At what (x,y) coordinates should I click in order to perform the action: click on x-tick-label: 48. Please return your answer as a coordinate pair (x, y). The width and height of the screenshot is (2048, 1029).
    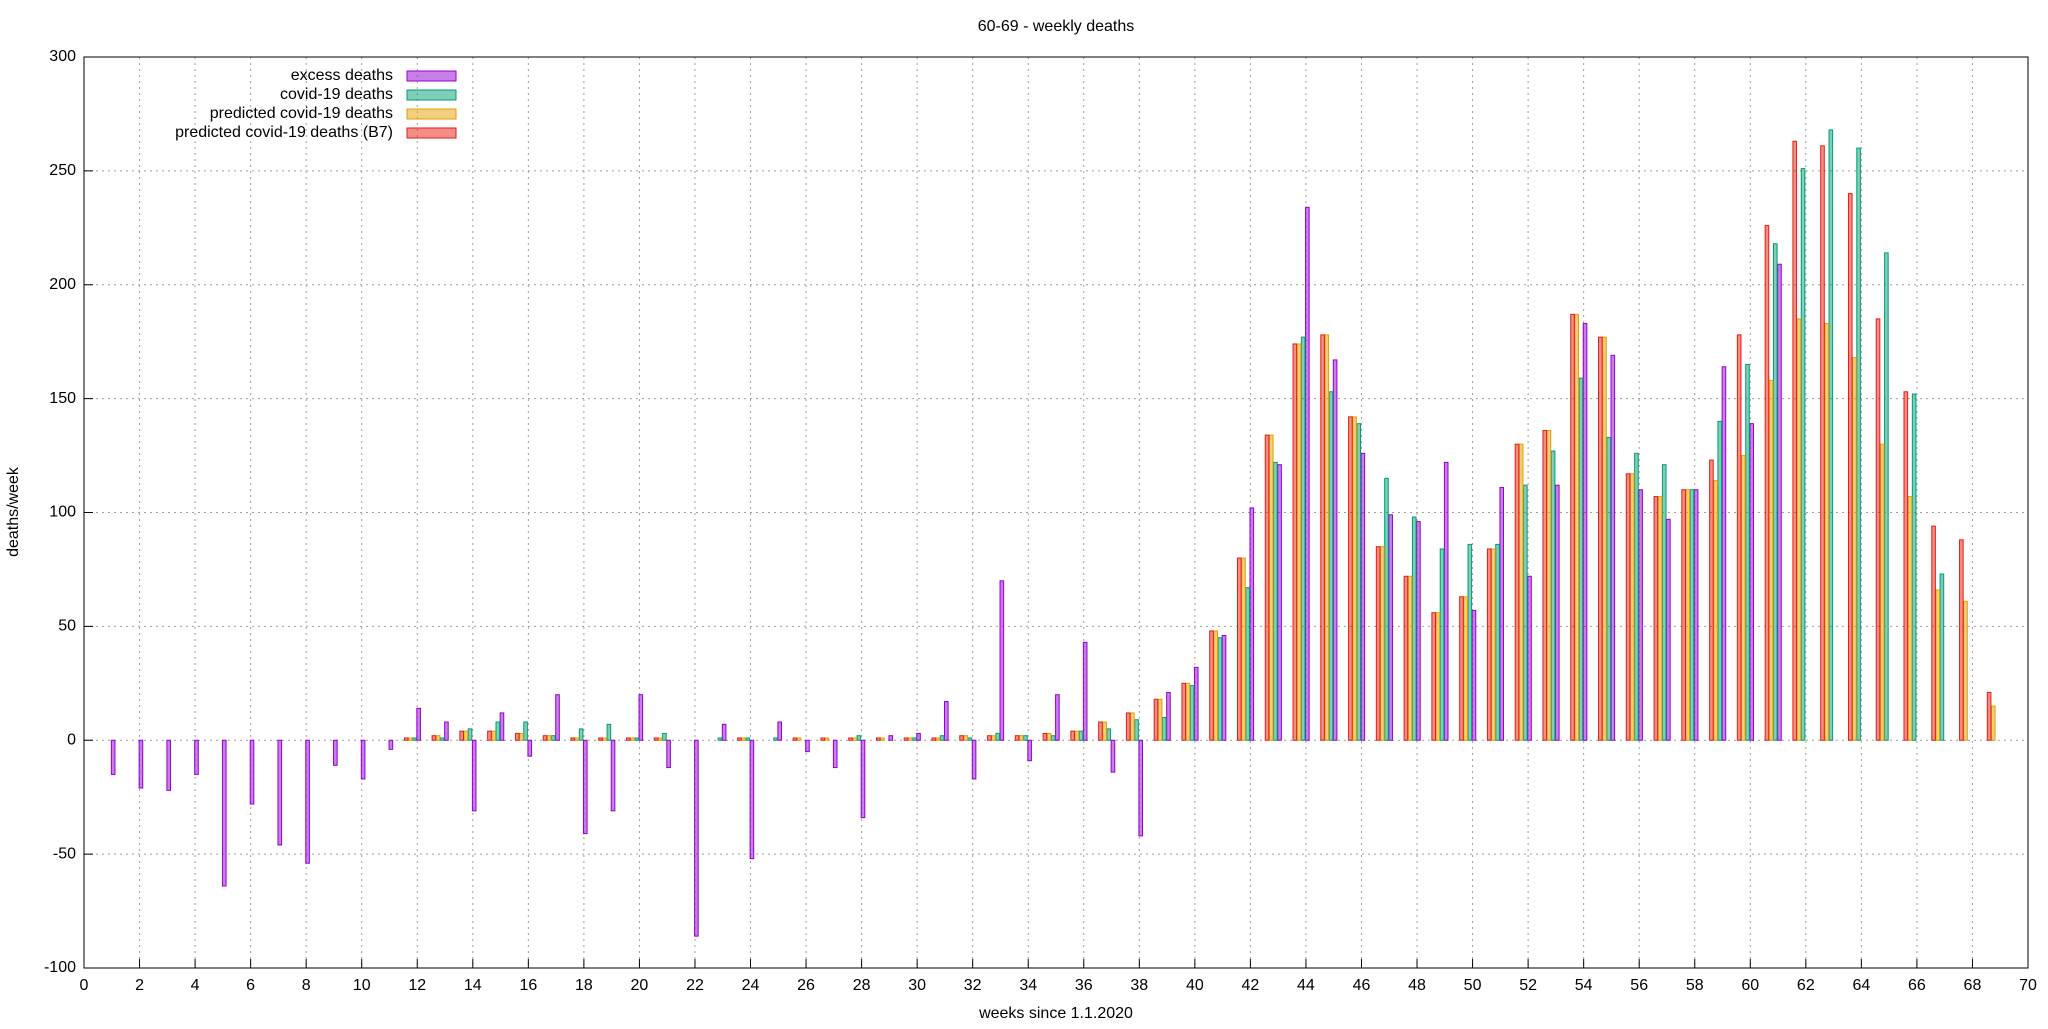
    Looking at the image, I should click on (1417, 985).